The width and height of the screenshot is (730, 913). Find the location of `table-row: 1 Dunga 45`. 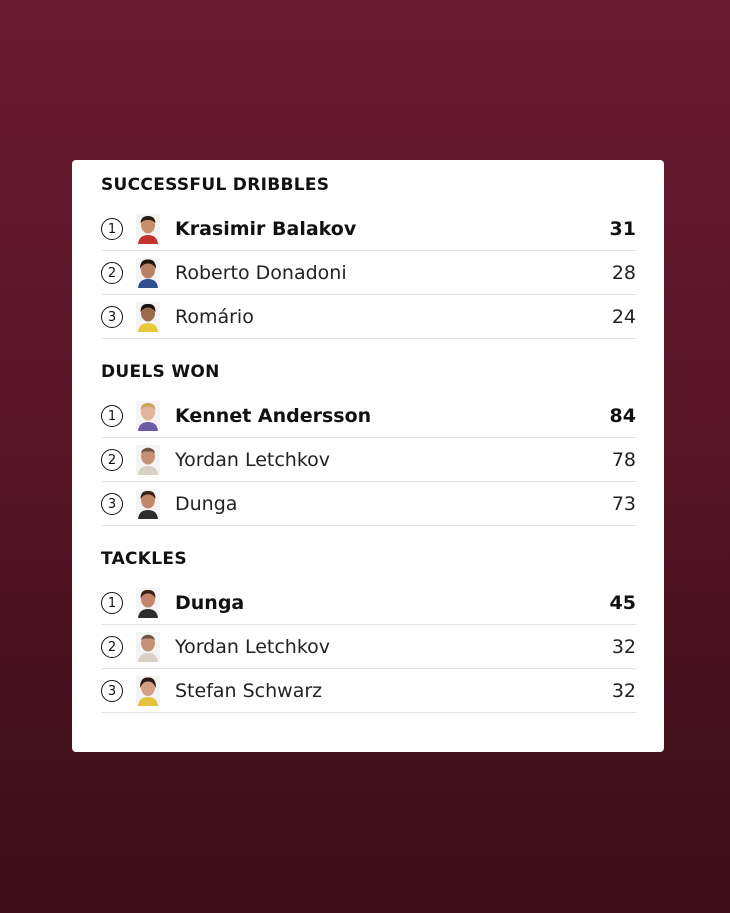

table-row: 1 Dunga 45 is located at coordinates (368, 603).